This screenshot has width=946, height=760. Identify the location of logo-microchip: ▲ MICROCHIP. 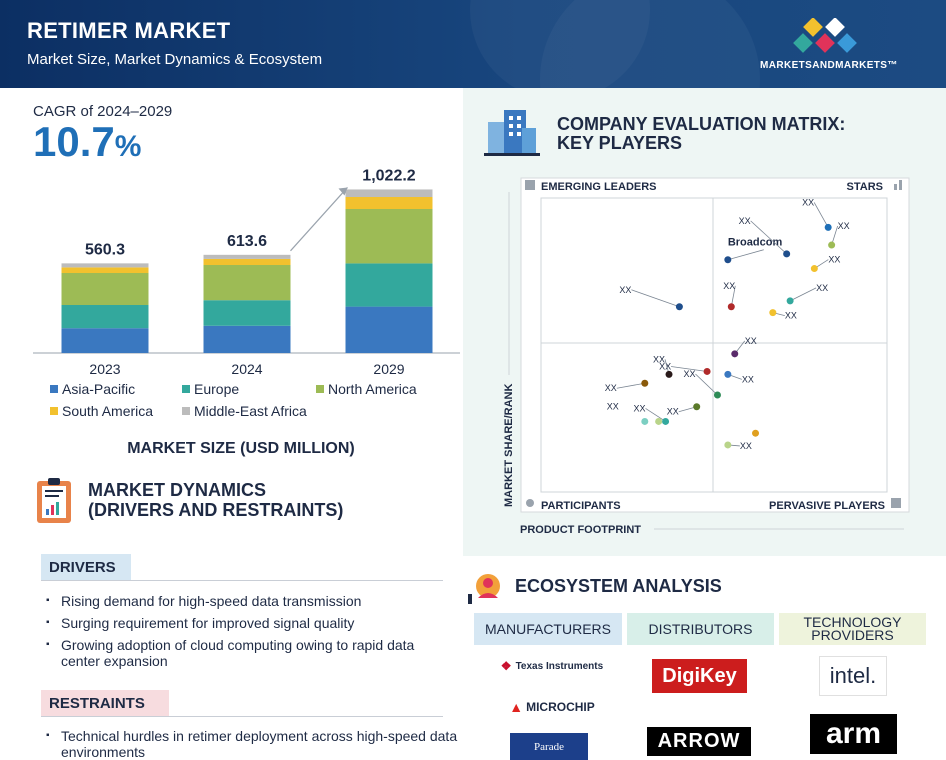
(552, 707).